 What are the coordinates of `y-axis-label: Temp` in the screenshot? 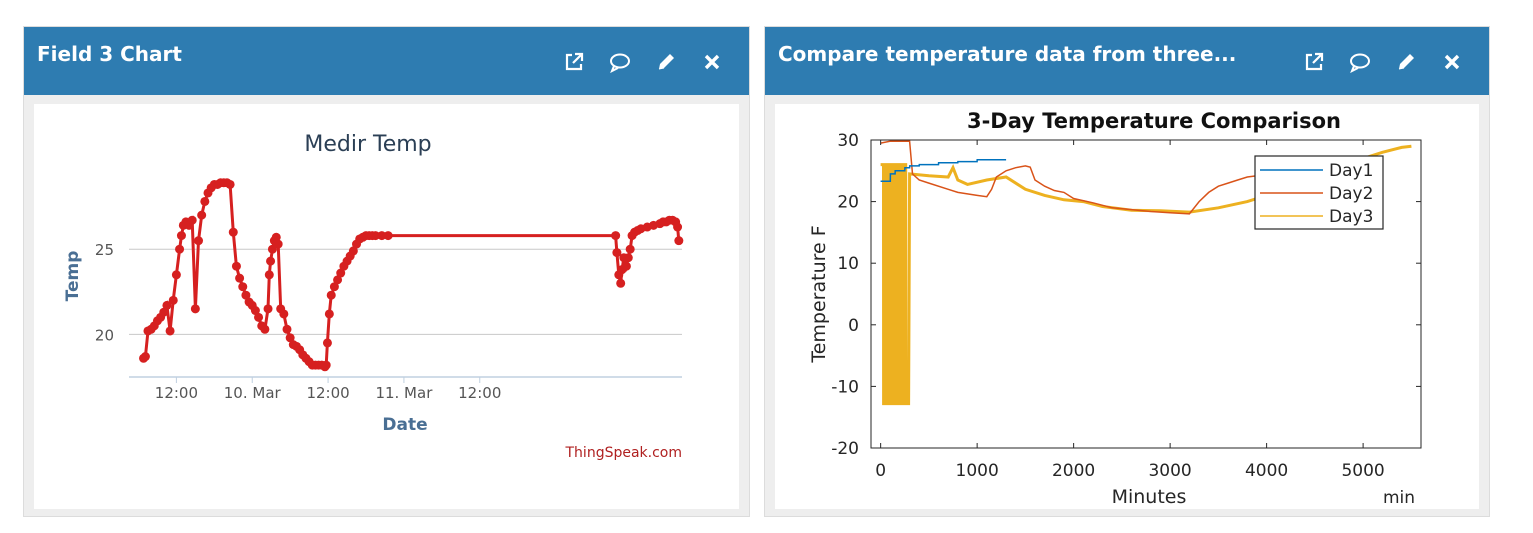 It's located at (73, 276).